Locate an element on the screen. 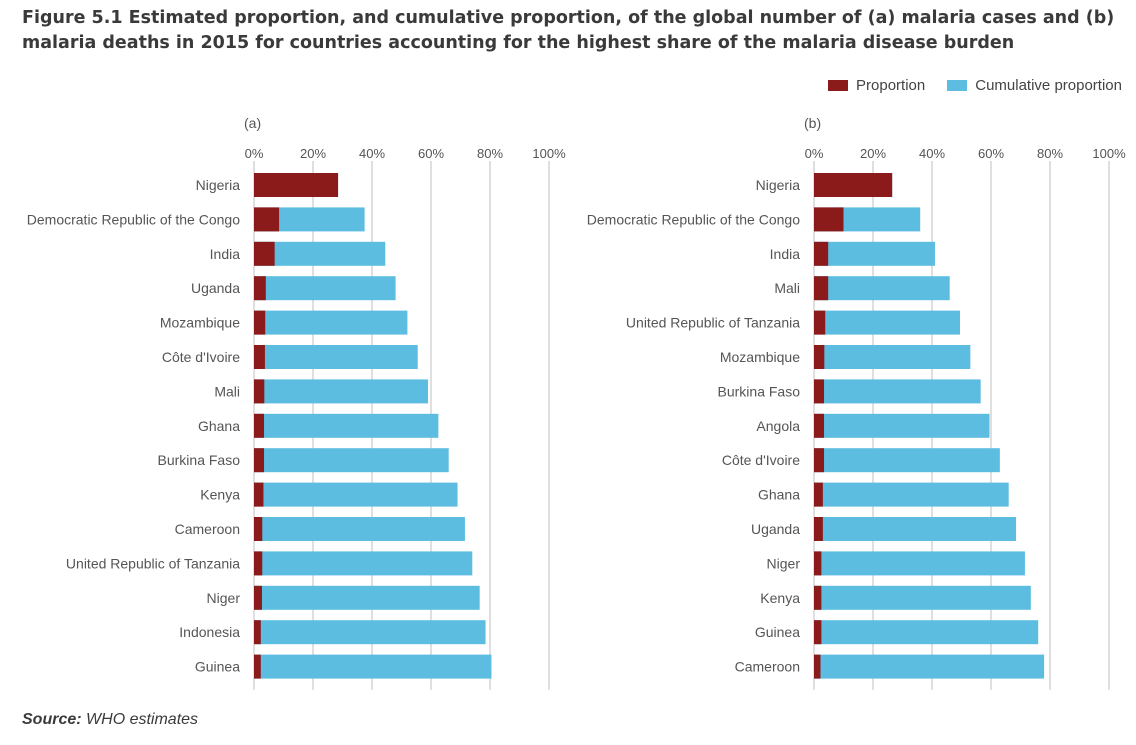 The width and height of the screenshot is (1136, 745). source-note: Source: WHO estimates is located at coordinates (110, 720).